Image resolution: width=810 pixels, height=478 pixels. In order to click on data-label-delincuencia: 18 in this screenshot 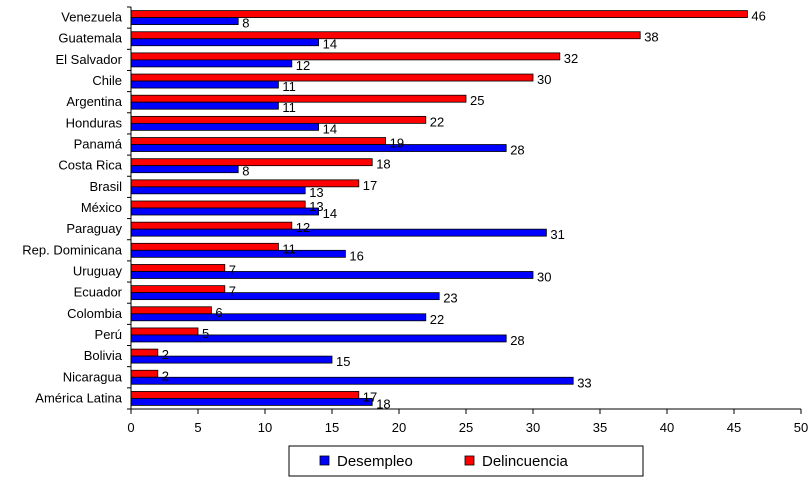, I will do `click(383, 164)`.